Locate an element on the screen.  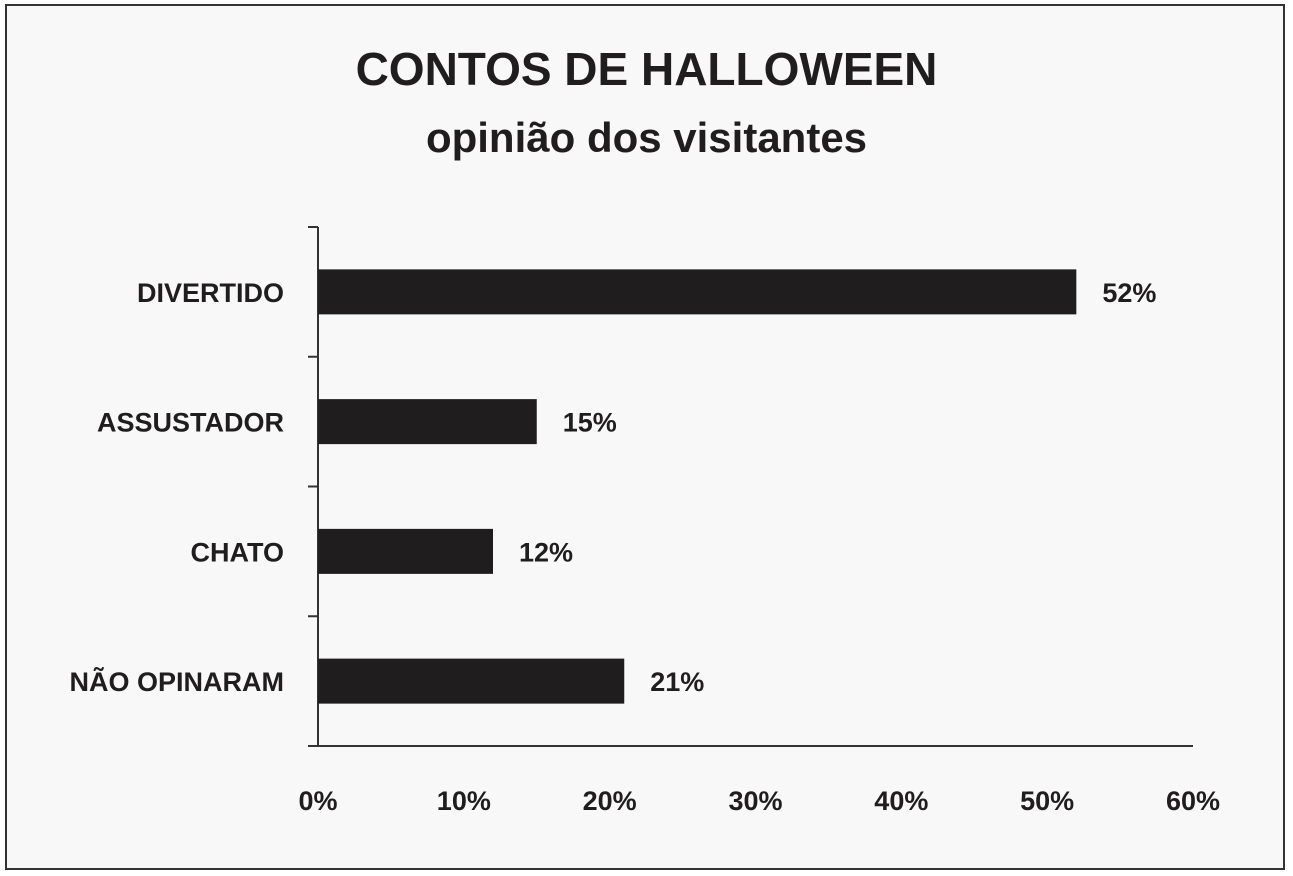
data-label: 15% is located at coordinates (590, 423).